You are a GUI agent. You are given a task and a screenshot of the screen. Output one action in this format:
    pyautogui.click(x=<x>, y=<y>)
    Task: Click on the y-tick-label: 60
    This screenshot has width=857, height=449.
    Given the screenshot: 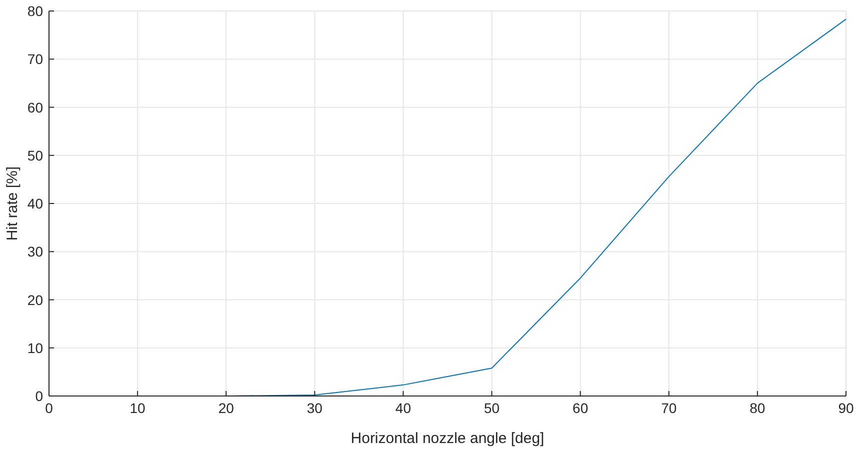 What is the action you would take?
    pyautogui.click(x=35, y=107)
    